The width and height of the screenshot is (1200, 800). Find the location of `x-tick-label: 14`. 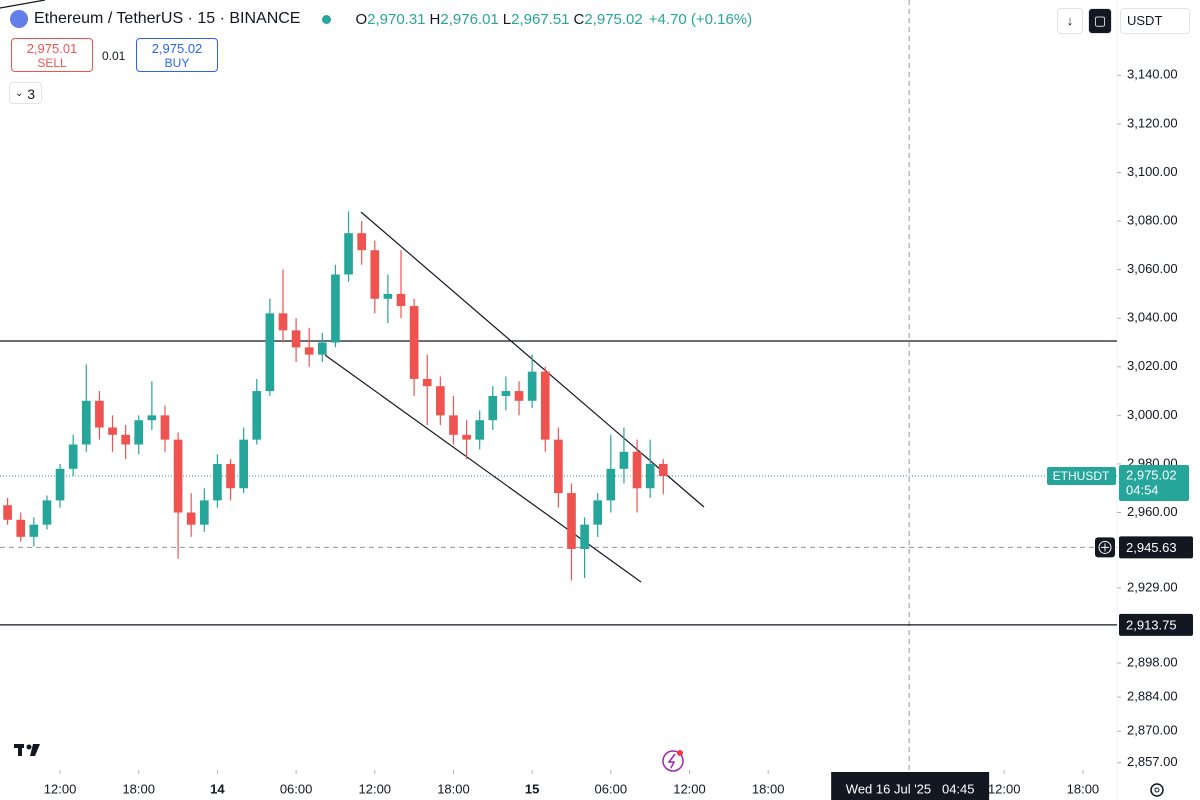

x-tick-label: 14 is located at coordinates (217, 788).